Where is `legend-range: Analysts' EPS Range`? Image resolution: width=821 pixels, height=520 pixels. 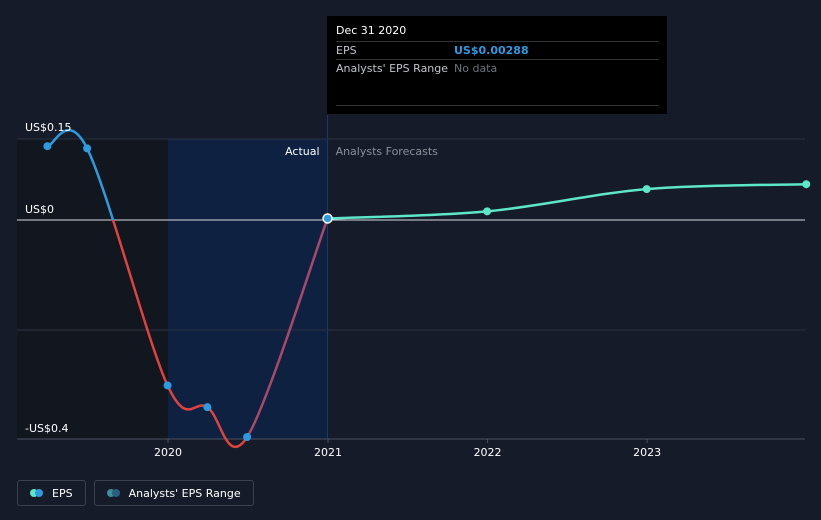
legend-range: Analysts' EPS Range is located at coordinates (173, 493).